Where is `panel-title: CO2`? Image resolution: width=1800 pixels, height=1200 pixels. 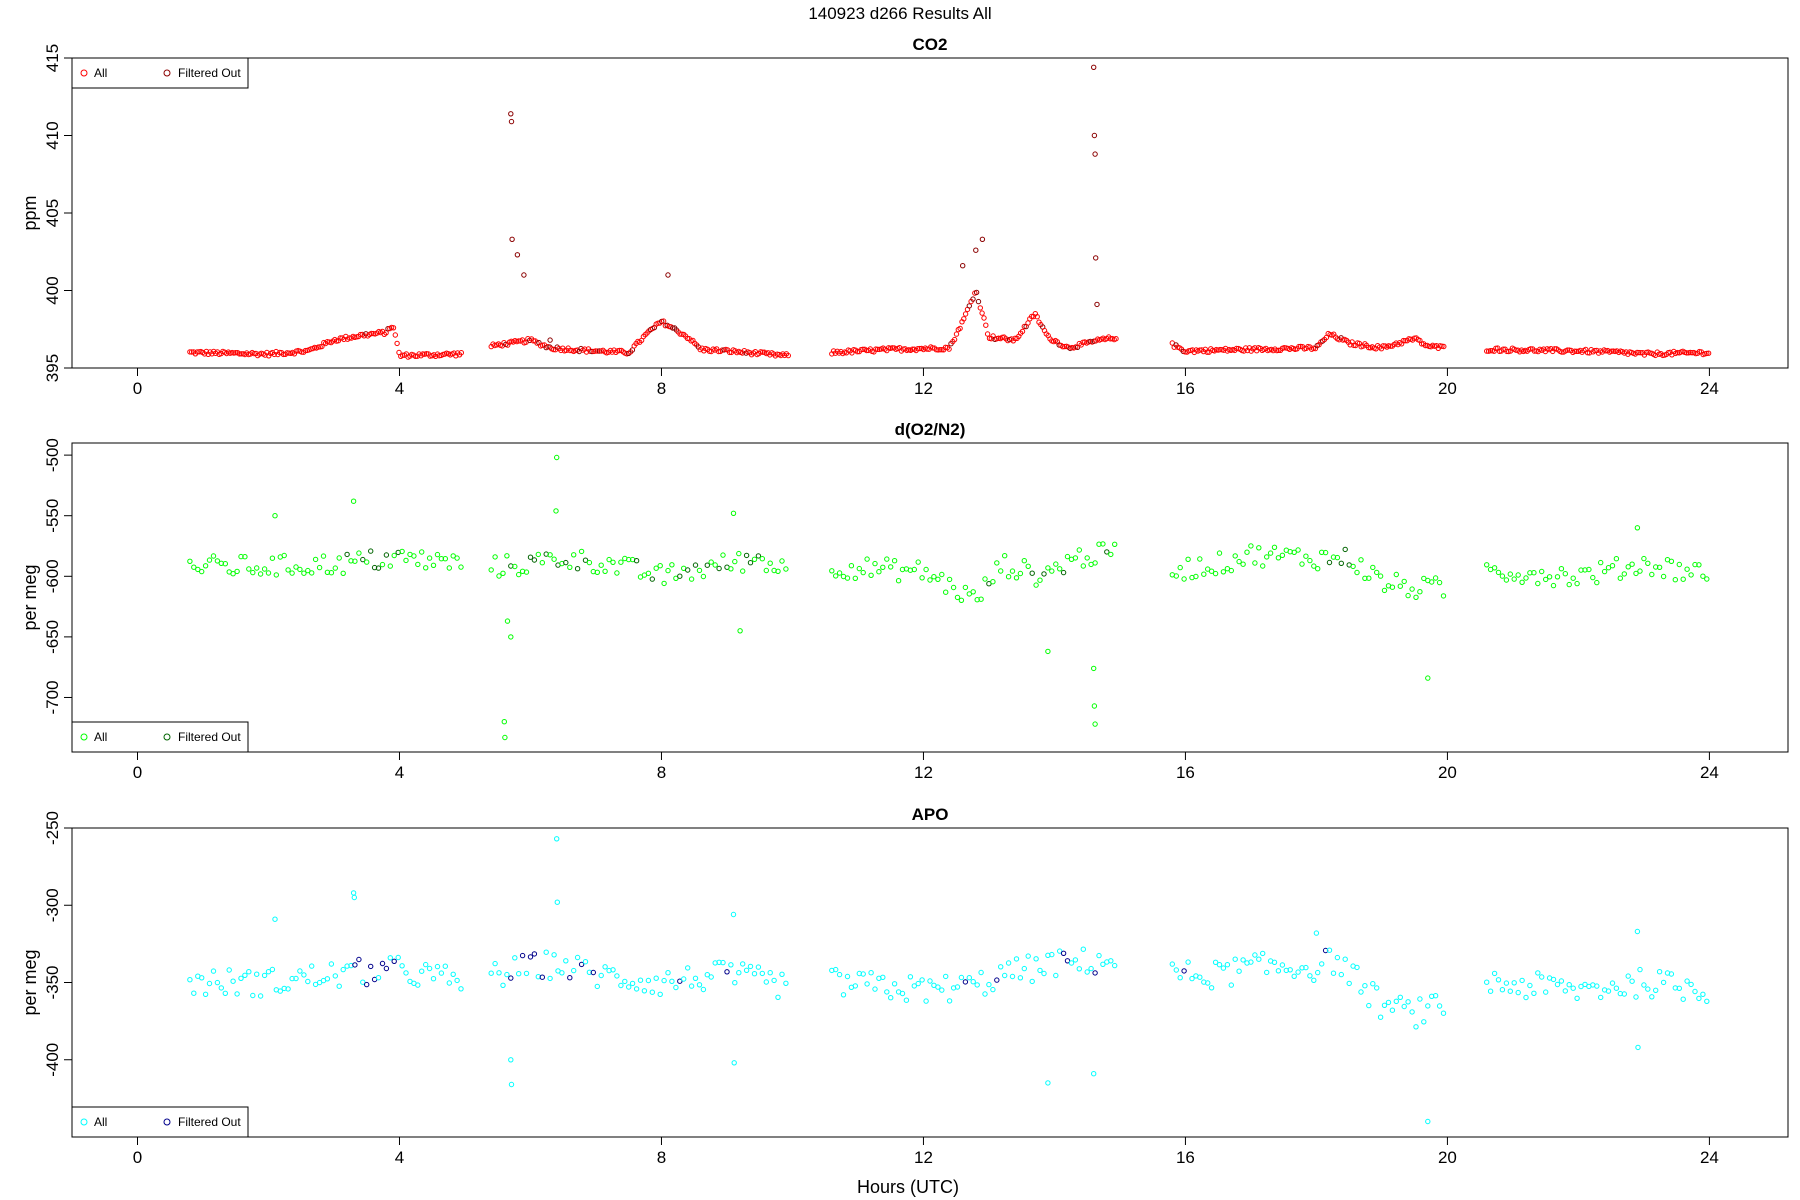 panel-title: CO2 is located at coordinates (930, 44).